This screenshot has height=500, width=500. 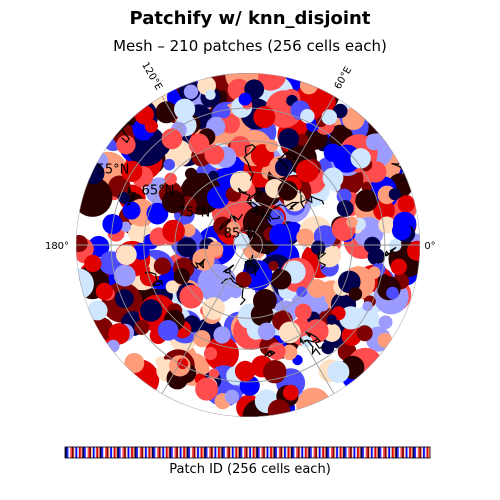 What do you see at coordinates (240, 234) in the screenshot?
I see `latitude-label-3: 85°N` at bounding box center [240, 234].